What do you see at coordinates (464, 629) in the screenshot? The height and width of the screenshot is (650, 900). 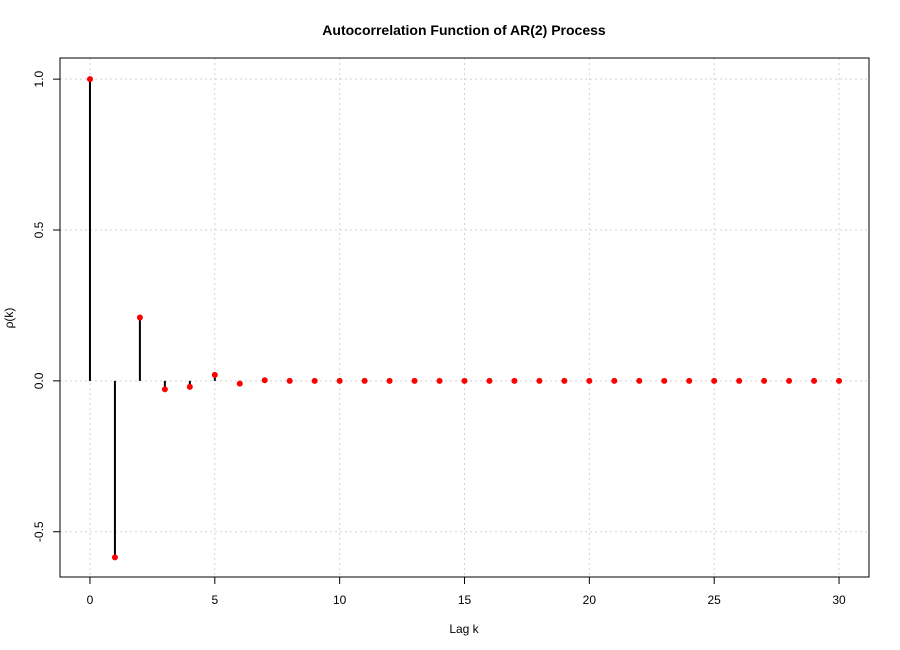 I see `x-axis-label: Lag k` at bounding box center [464, 629].